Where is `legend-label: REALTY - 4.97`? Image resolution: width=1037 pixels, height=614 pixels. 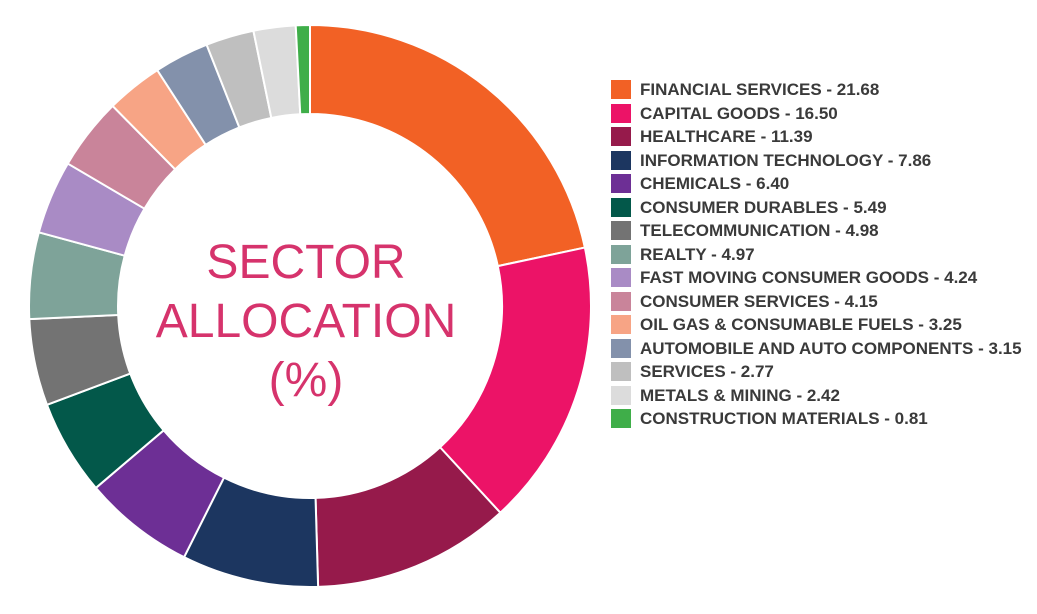 legend-label: REALTY - 4.97 is located at coordinates (697, 254).